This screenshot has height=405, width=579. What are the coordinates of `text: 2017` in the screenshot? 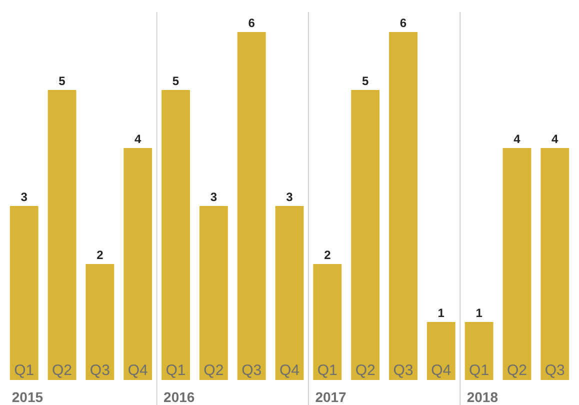 It's located at (331, 397).